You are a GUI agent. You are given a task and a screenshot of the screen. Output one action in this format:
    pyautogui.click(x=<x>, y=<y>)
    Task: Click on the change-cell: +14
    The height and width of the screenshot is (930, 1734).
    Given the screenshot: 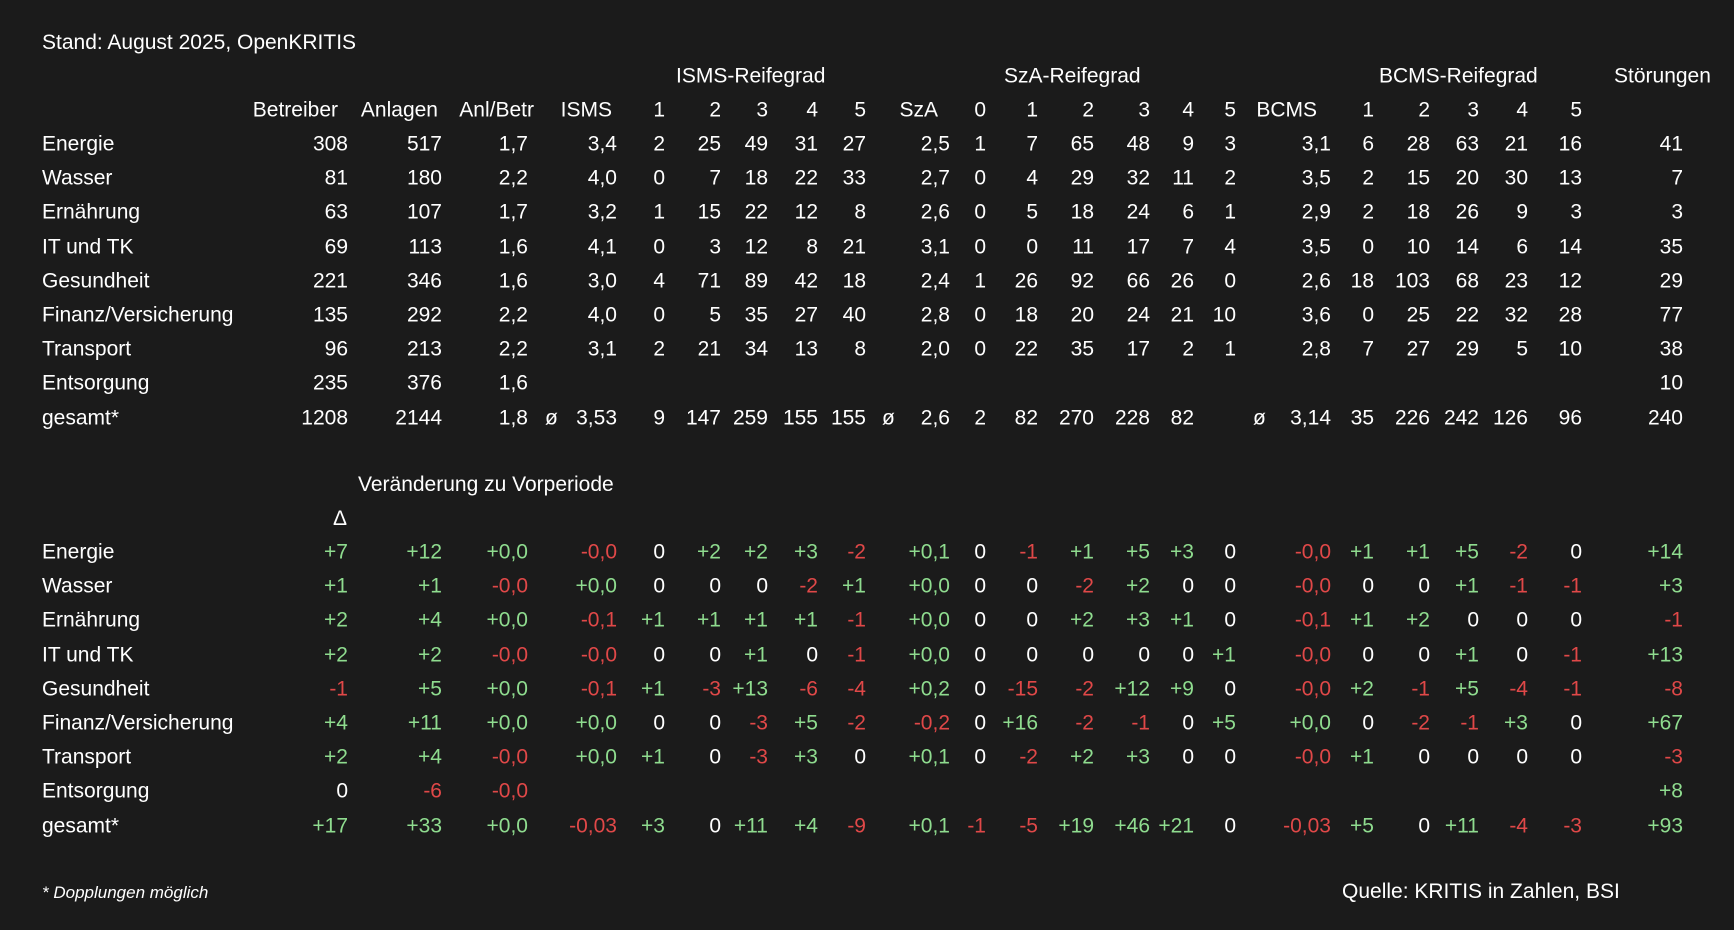 What is the action you would take?
    pyautogui.click(x=1665, y=552)
    